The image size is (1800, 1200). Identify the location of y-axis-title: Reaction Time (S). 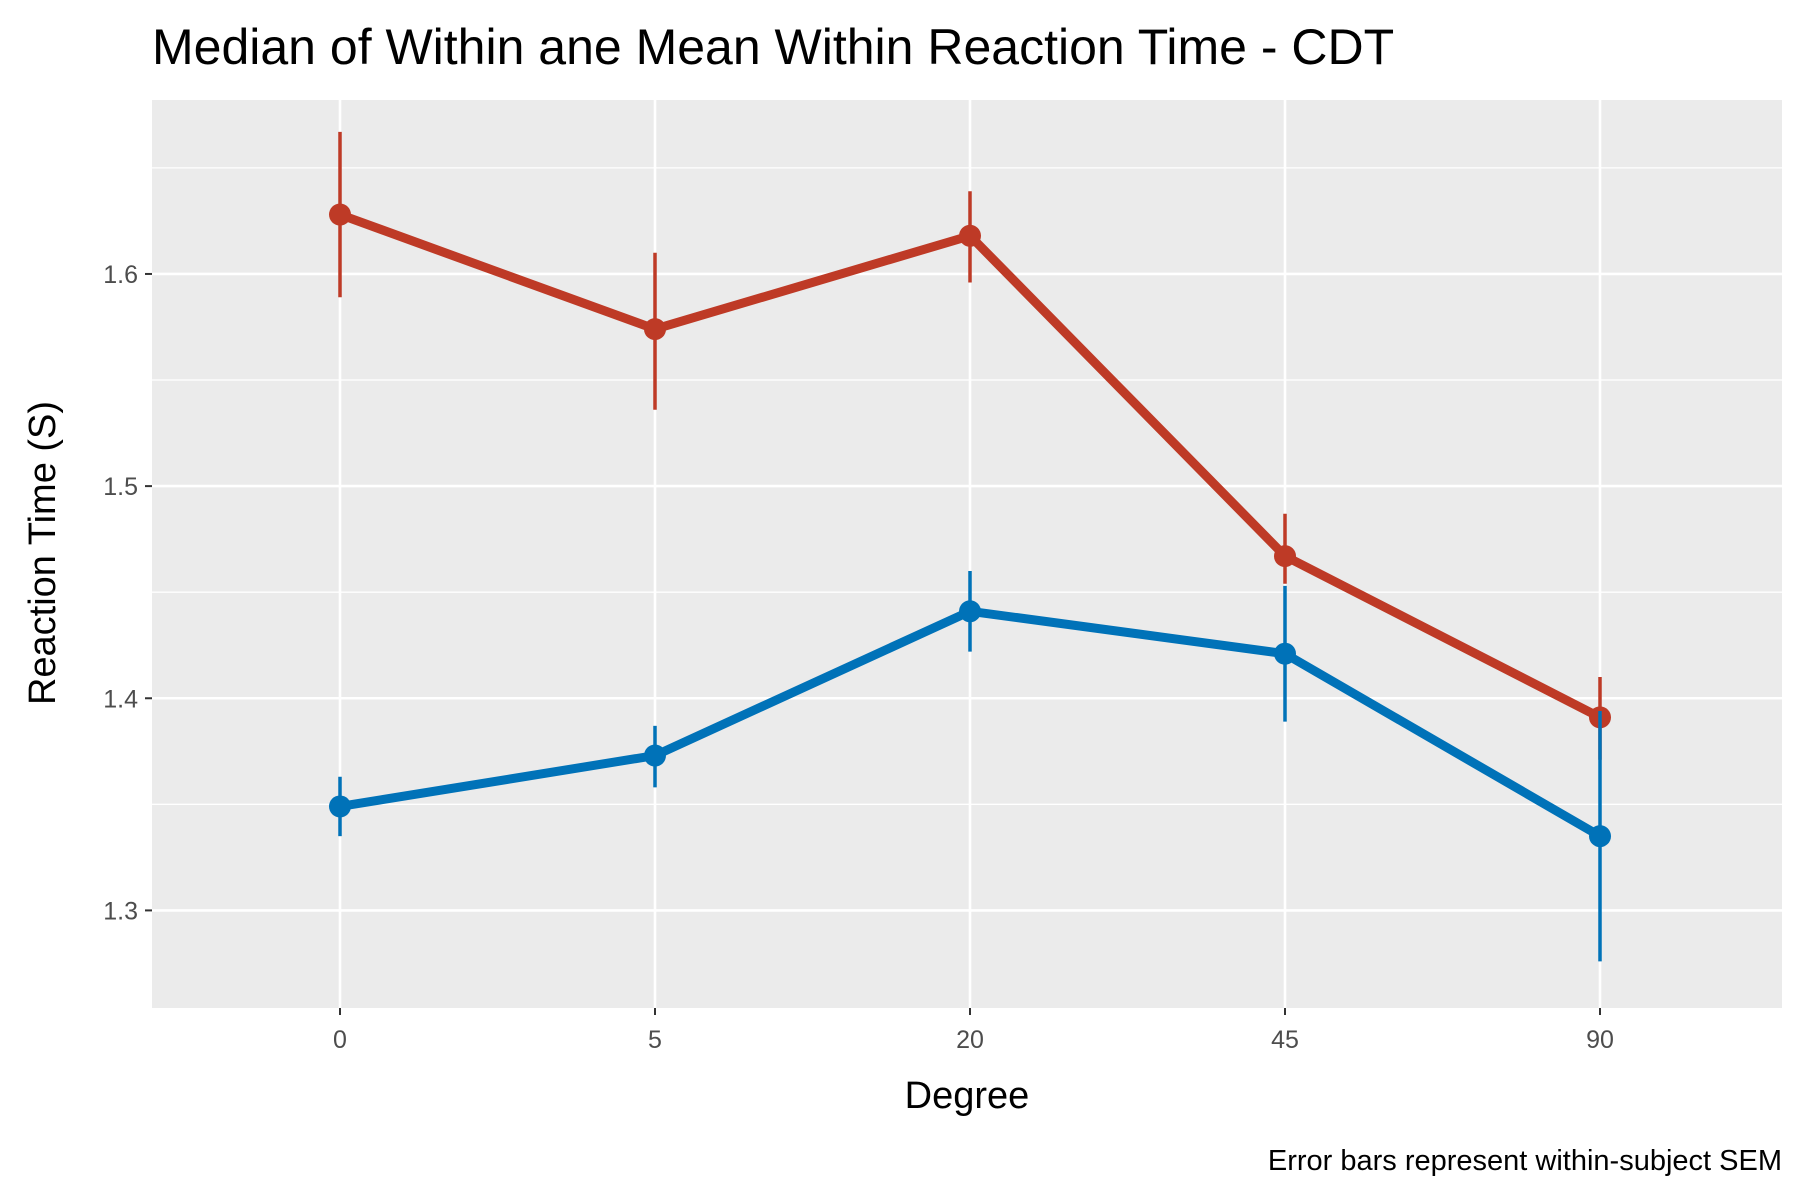
(43, 553).